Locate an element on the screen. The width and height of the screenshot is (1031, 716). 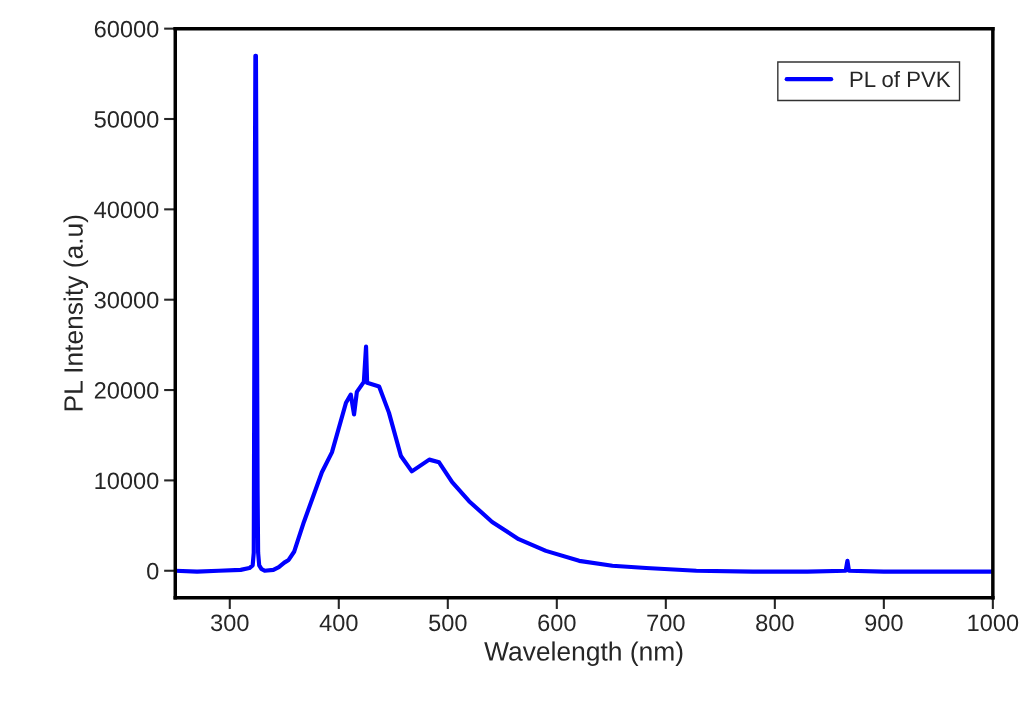
y-tick-label: 20000 is located at coordinates (126, 390).